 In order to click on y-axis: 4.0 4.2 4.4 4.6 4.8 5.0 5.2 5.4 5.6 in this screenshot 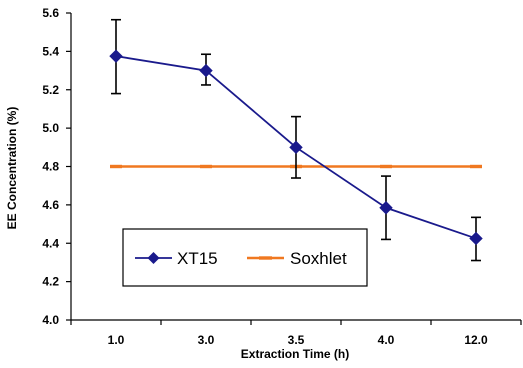, I will do `click(57, 166)`.